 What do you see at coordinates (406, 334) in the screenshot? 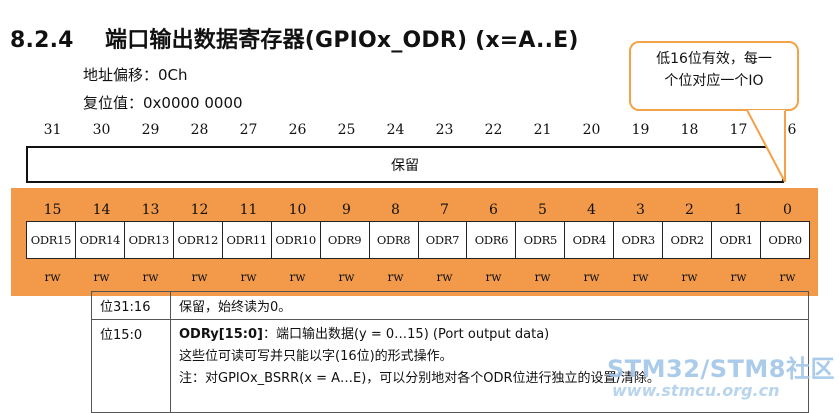
I see `field-summary: ：端口输出数据(y = 0…15) (Port output data)` at bounding box center [406, 334].